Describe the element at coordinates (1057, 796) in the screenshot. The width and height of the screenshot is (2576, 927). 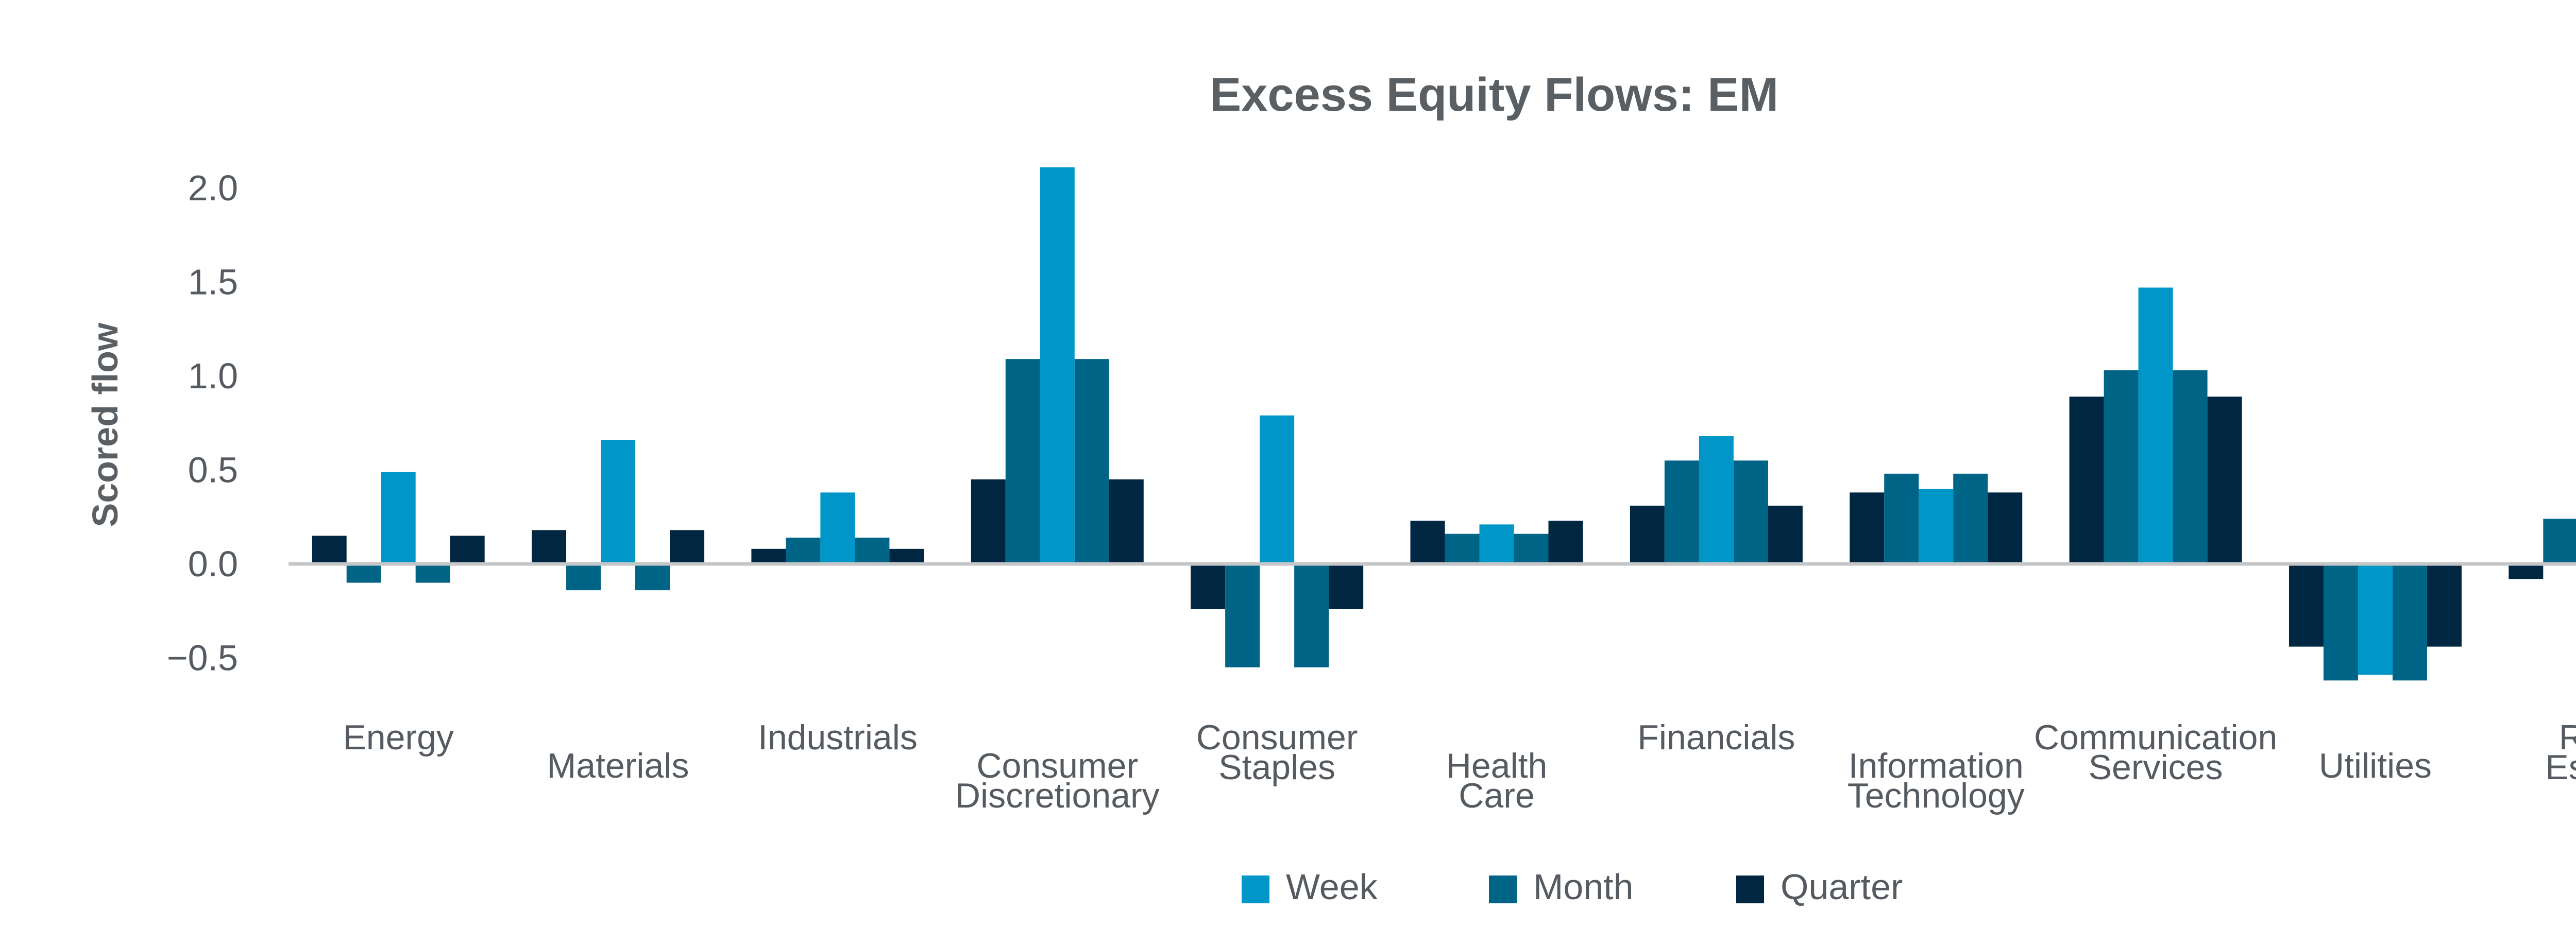
I see `x-tick-label: Discretionary` at that location.